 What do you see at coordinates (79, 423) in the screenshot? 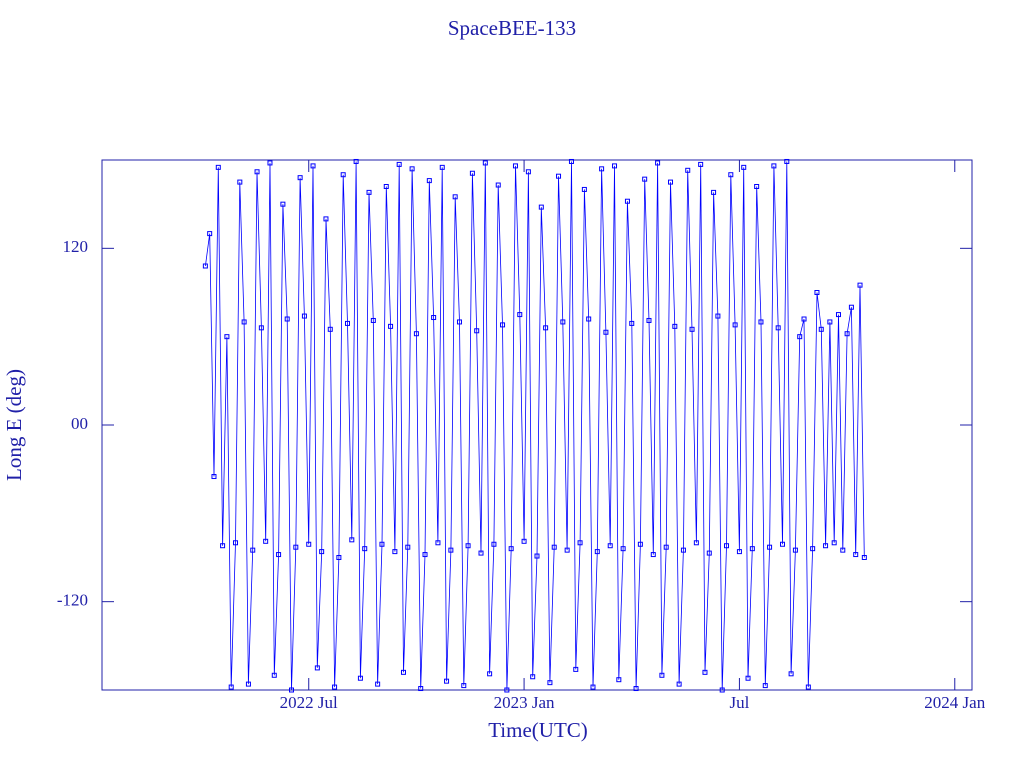
I see `y-tick-label: 00` at bounding box center [79, 423].